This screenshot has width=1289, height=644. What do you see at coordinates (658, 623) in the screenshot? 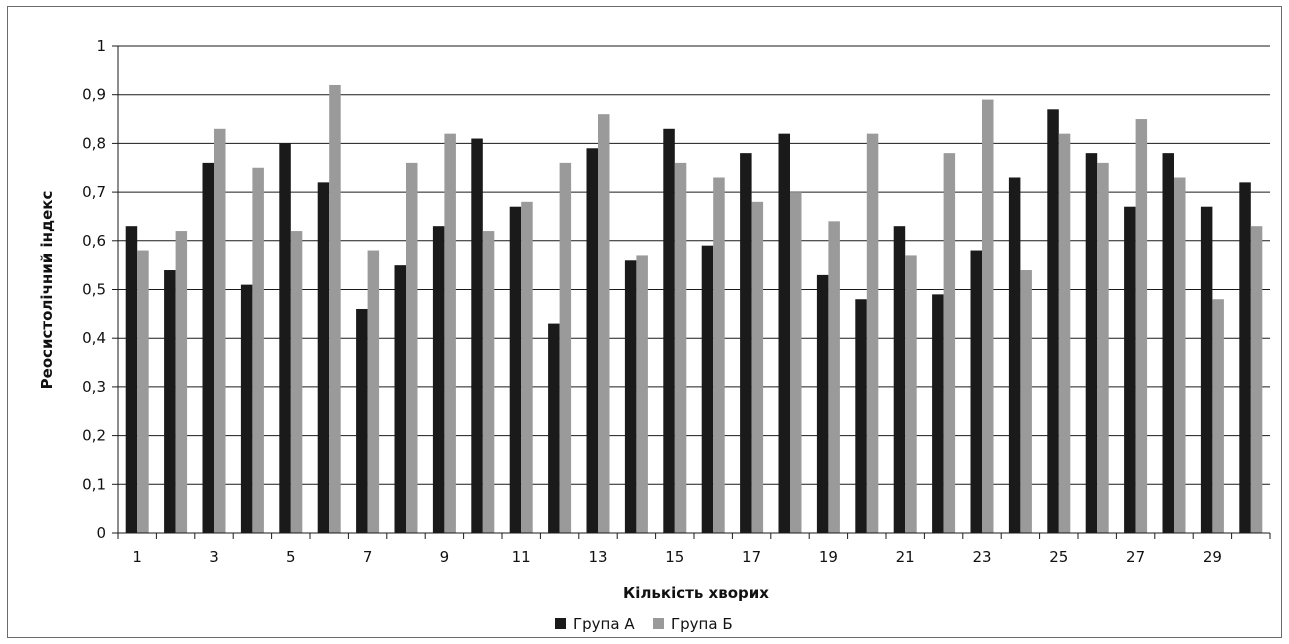
I see `legend-swatch-group-b` at bounding box center [658, 623].